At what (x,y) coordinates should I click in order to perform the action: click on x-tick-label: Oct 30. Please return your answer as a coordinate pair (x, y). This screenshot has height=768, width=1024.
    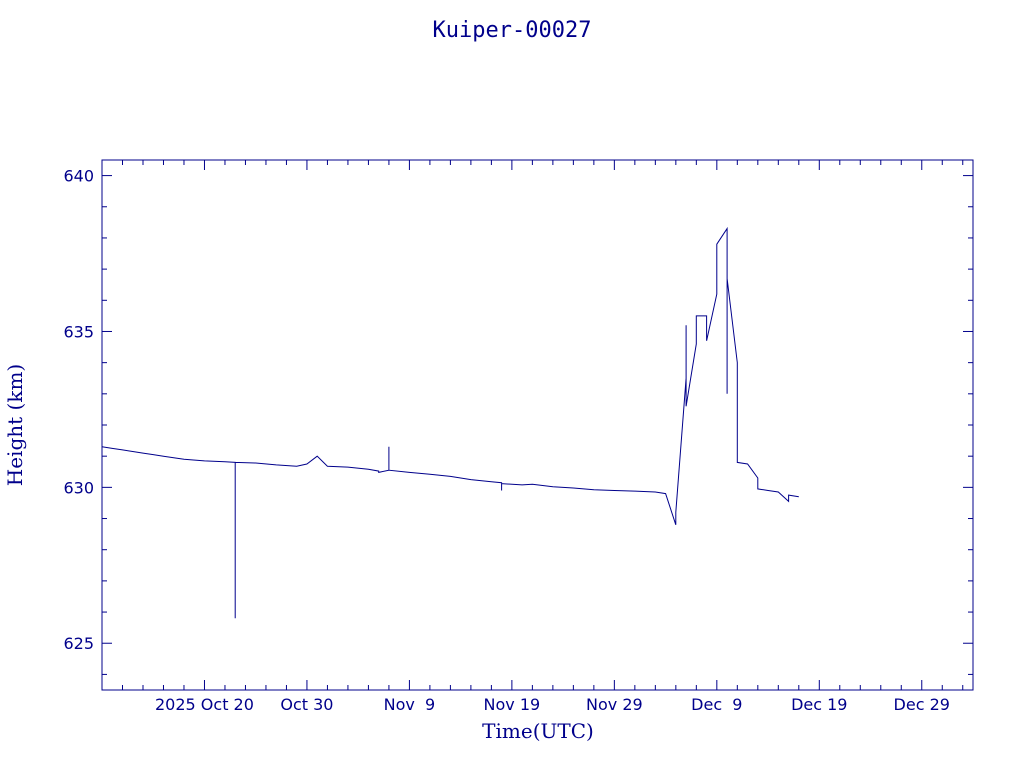
    Looking at the image, I should click on (306, 704).